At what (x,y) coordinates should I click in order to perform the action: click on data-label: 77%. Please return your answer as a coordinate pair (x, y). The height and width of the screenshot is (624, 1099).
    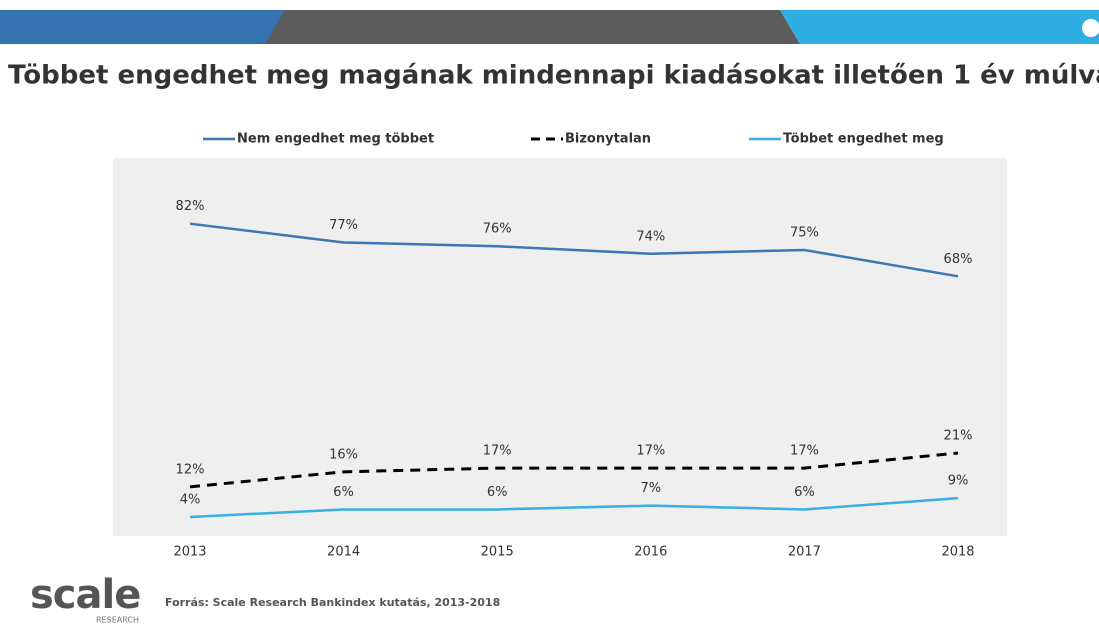
    Looking at the image, I should click on (343, 225).